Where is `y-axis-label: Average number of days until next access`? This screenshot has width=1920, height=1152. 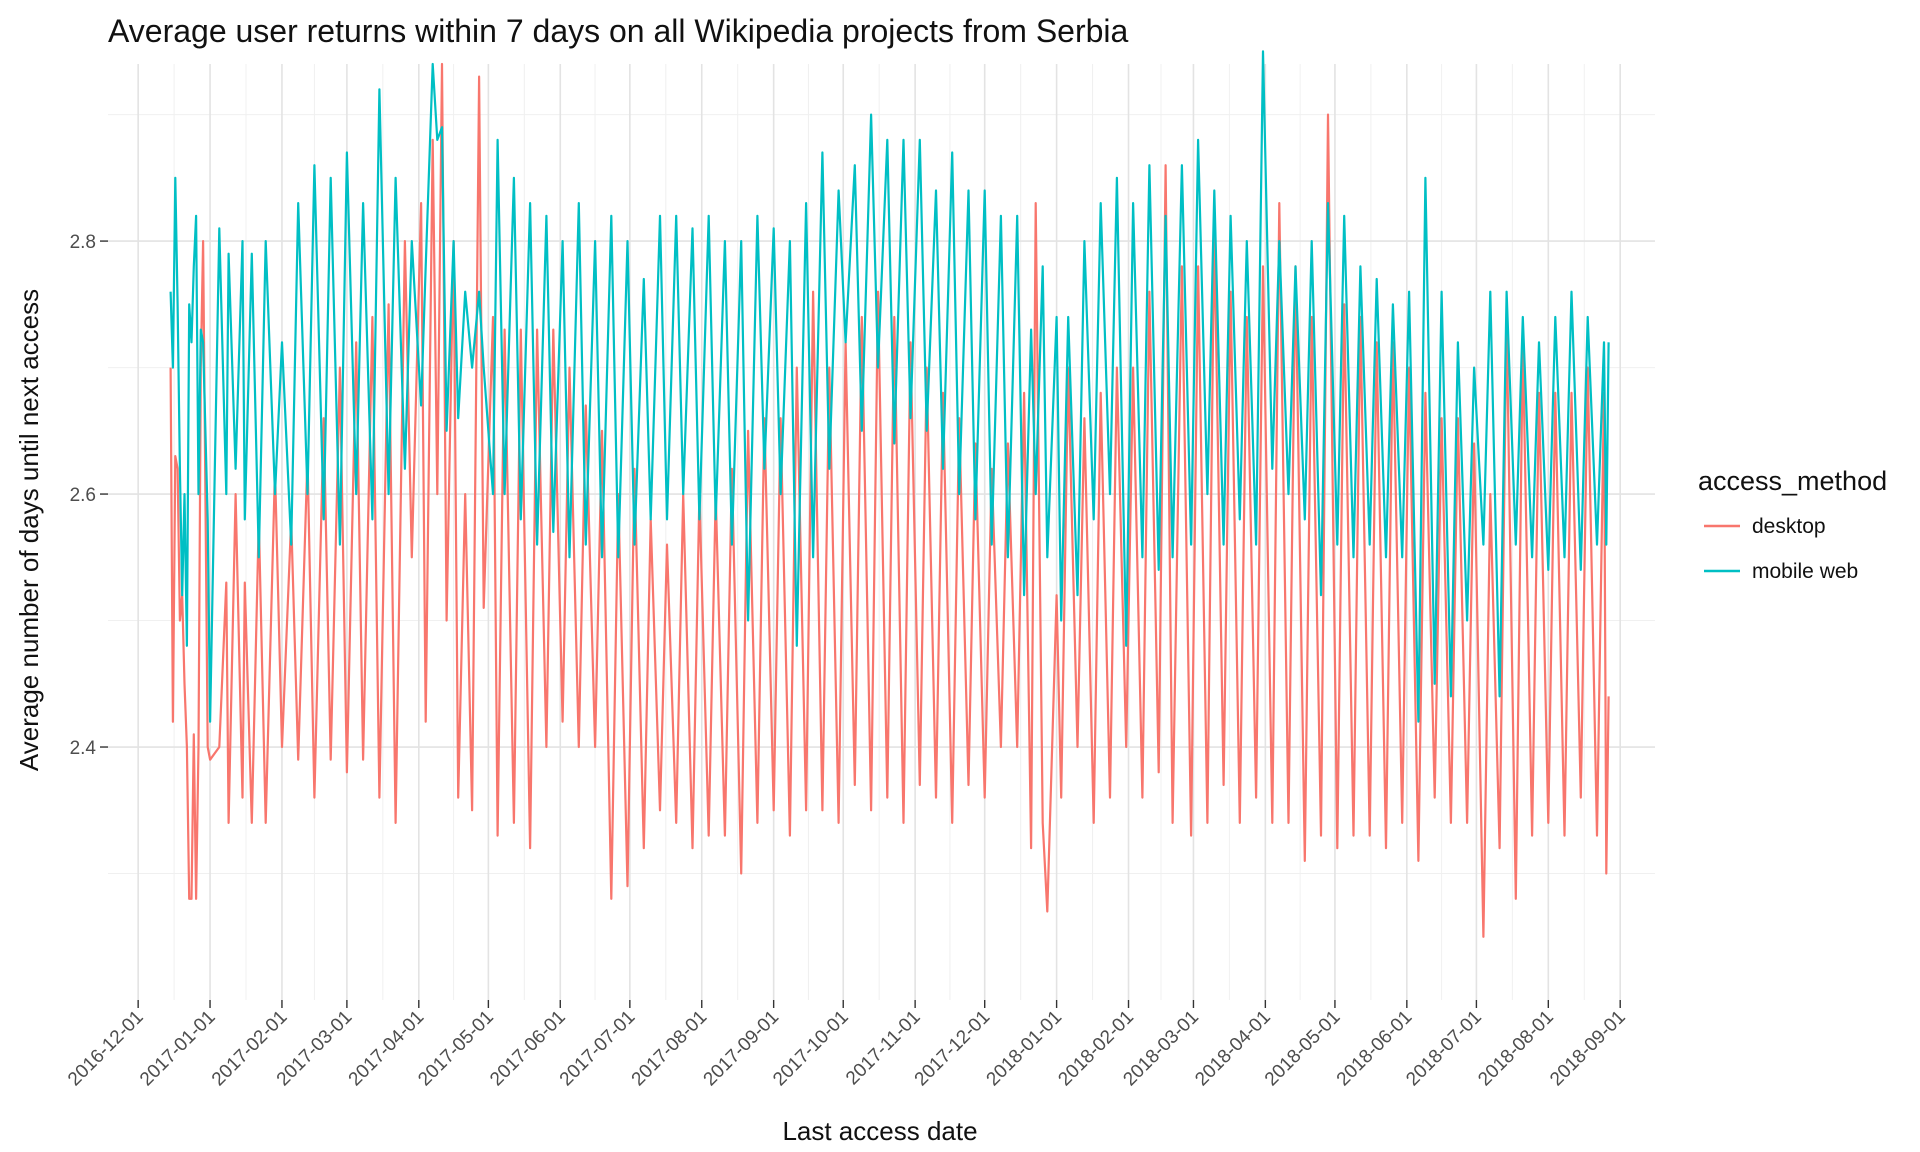 y-axis-label: Average number of days until next access is located at coordinates (29, 530).